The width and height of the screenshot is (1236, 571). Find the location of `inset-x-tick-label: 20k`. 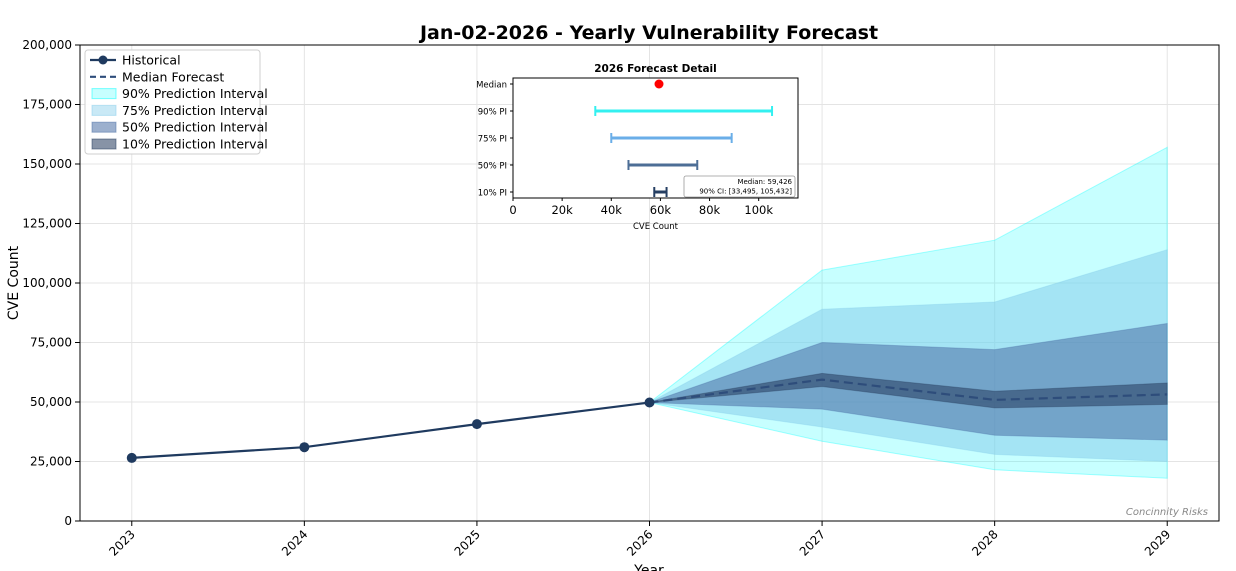

inset-x-tick-label: 20k is located at coordinates (562, 210).